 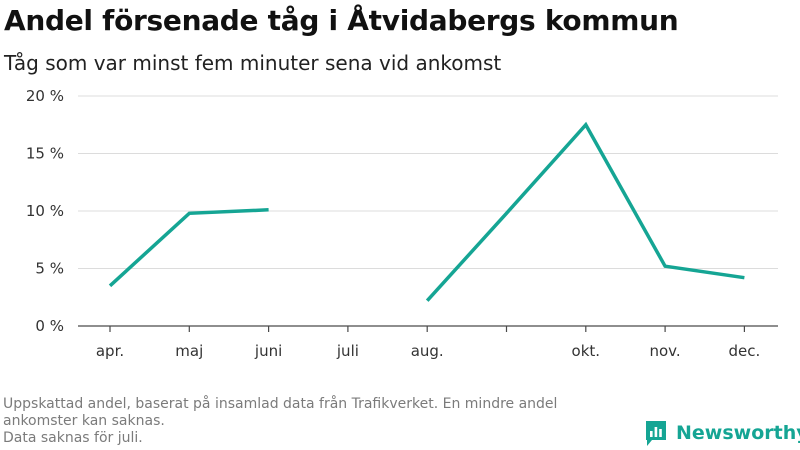 I want to click on y-tick-label: 15 %, so click(x=45, y=154).